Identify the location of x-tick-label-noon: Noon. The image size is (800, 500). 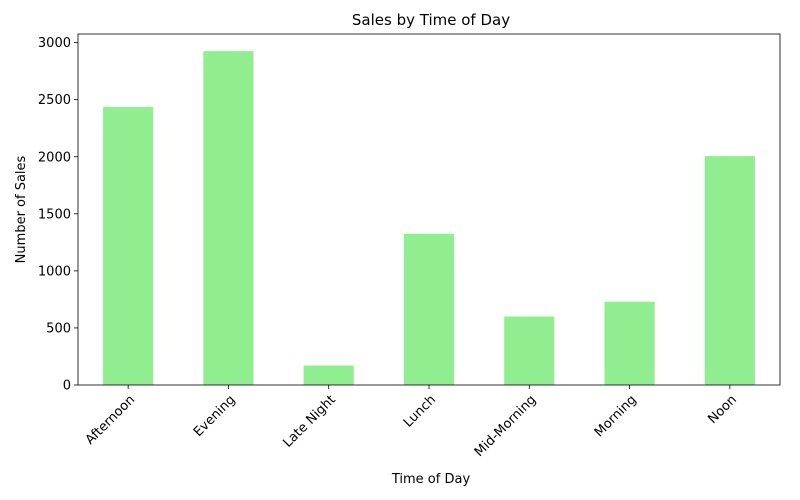
(722, 409).